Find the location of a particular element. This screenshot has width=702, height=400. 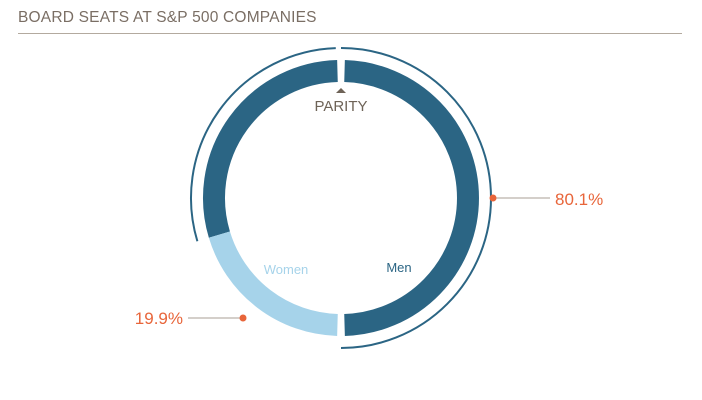

category-label-women: Women is located at coordinates (286, 269).